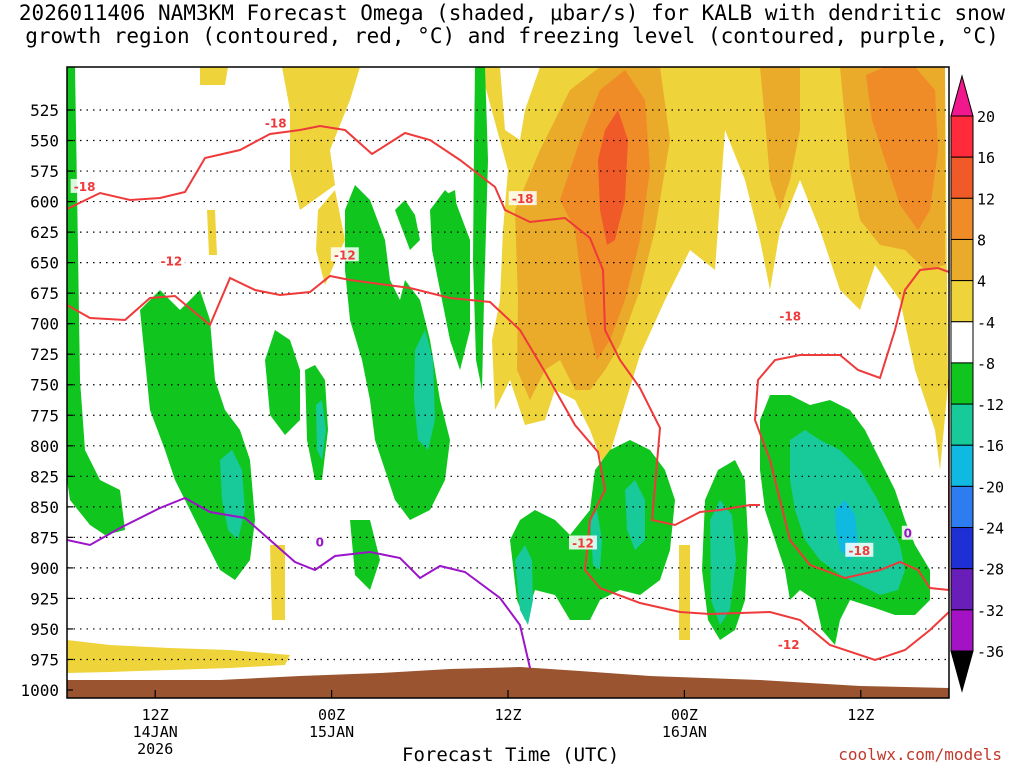  Describe the element at coordinates (44, 293) in the screenshot. I see `y-tick-label-675: 675` at that location.